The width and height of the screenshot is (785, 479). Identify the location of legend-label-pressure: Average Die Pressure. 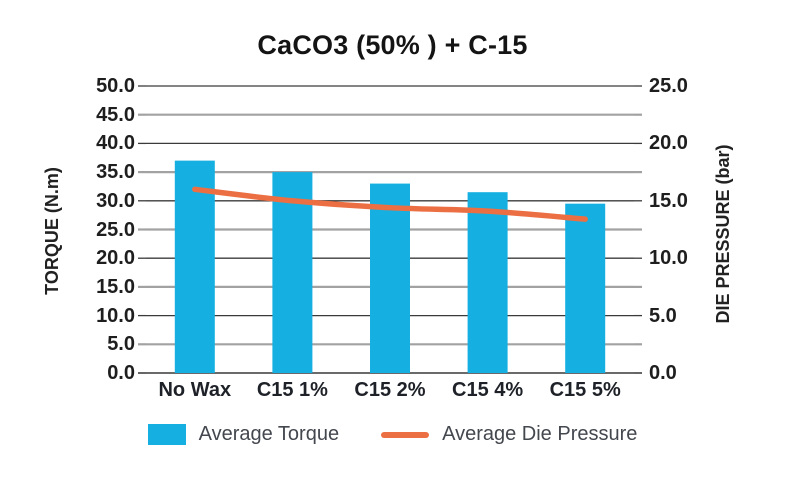
(540, 434).